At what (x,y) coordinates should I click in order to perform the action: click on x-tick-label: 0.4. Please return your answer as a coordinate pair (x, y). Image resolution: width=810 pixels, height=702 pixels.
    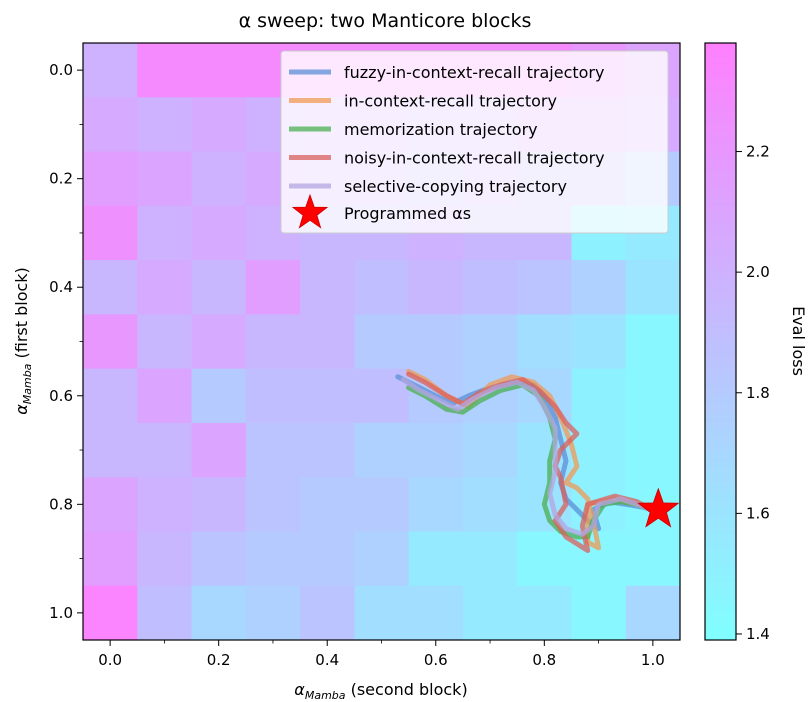
    Looking at the image, I should click on (327, 660).